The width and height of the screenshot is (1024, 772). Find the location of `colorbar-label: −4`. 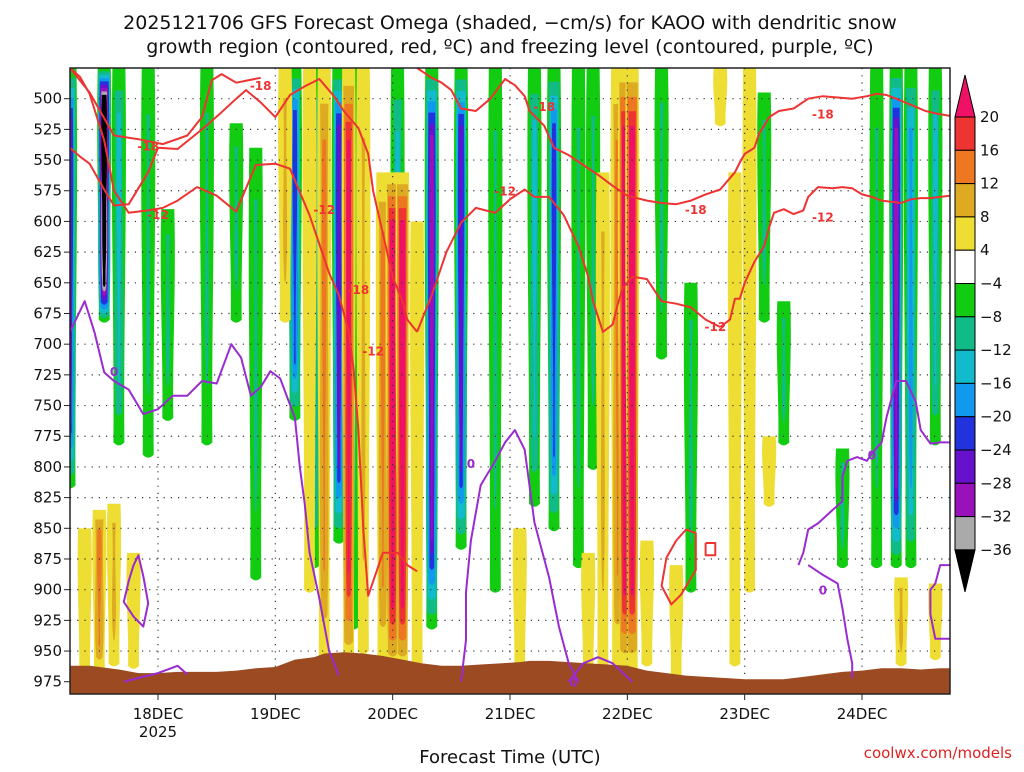

colorbar-label: −4 is located at coordinates (991, 284).